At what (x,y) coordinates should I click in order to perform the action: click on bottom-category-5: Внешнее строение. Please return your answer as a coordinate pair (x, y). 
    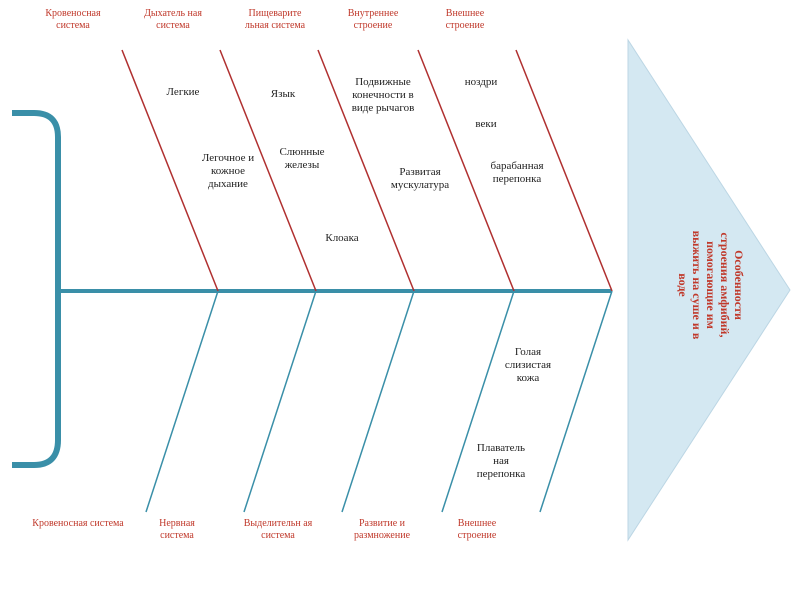
    Looking at the image, I should click on (477, 529).